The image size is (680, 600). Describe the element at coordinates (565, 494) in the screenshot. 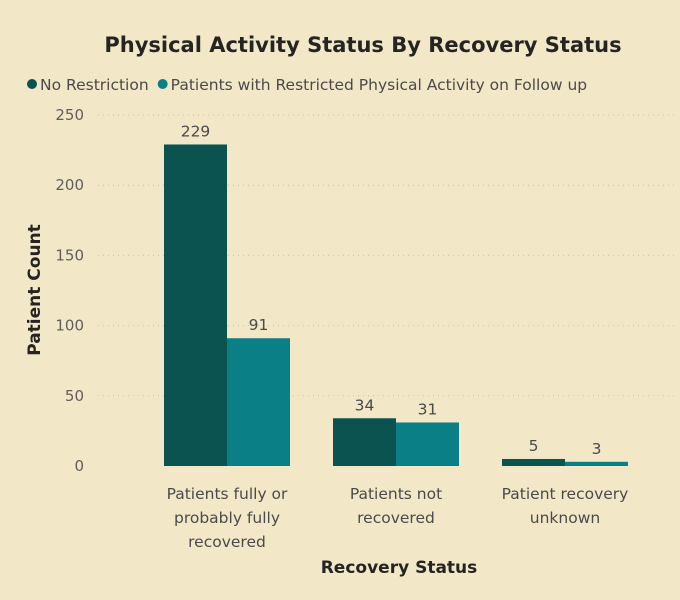

I see `x-category-line: Patient recovery` at that location.